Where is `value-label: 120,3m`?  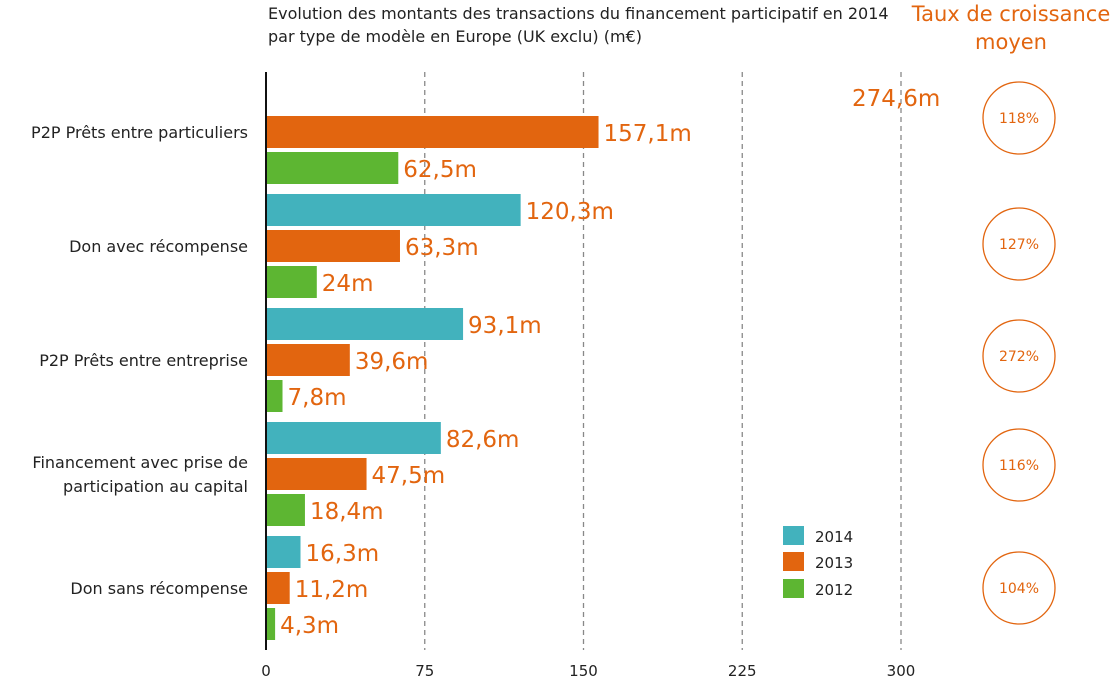
value-label: 120,3m is located at coordinates (570, 212).